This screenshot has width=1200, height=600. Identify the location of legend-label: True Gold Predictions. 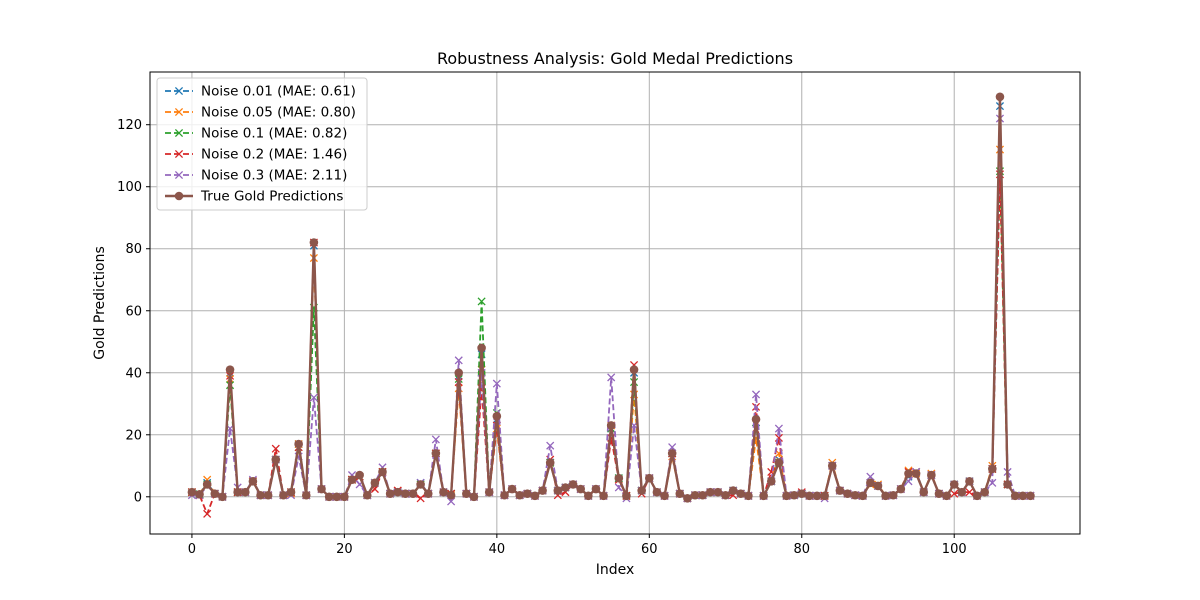
(271, 197).